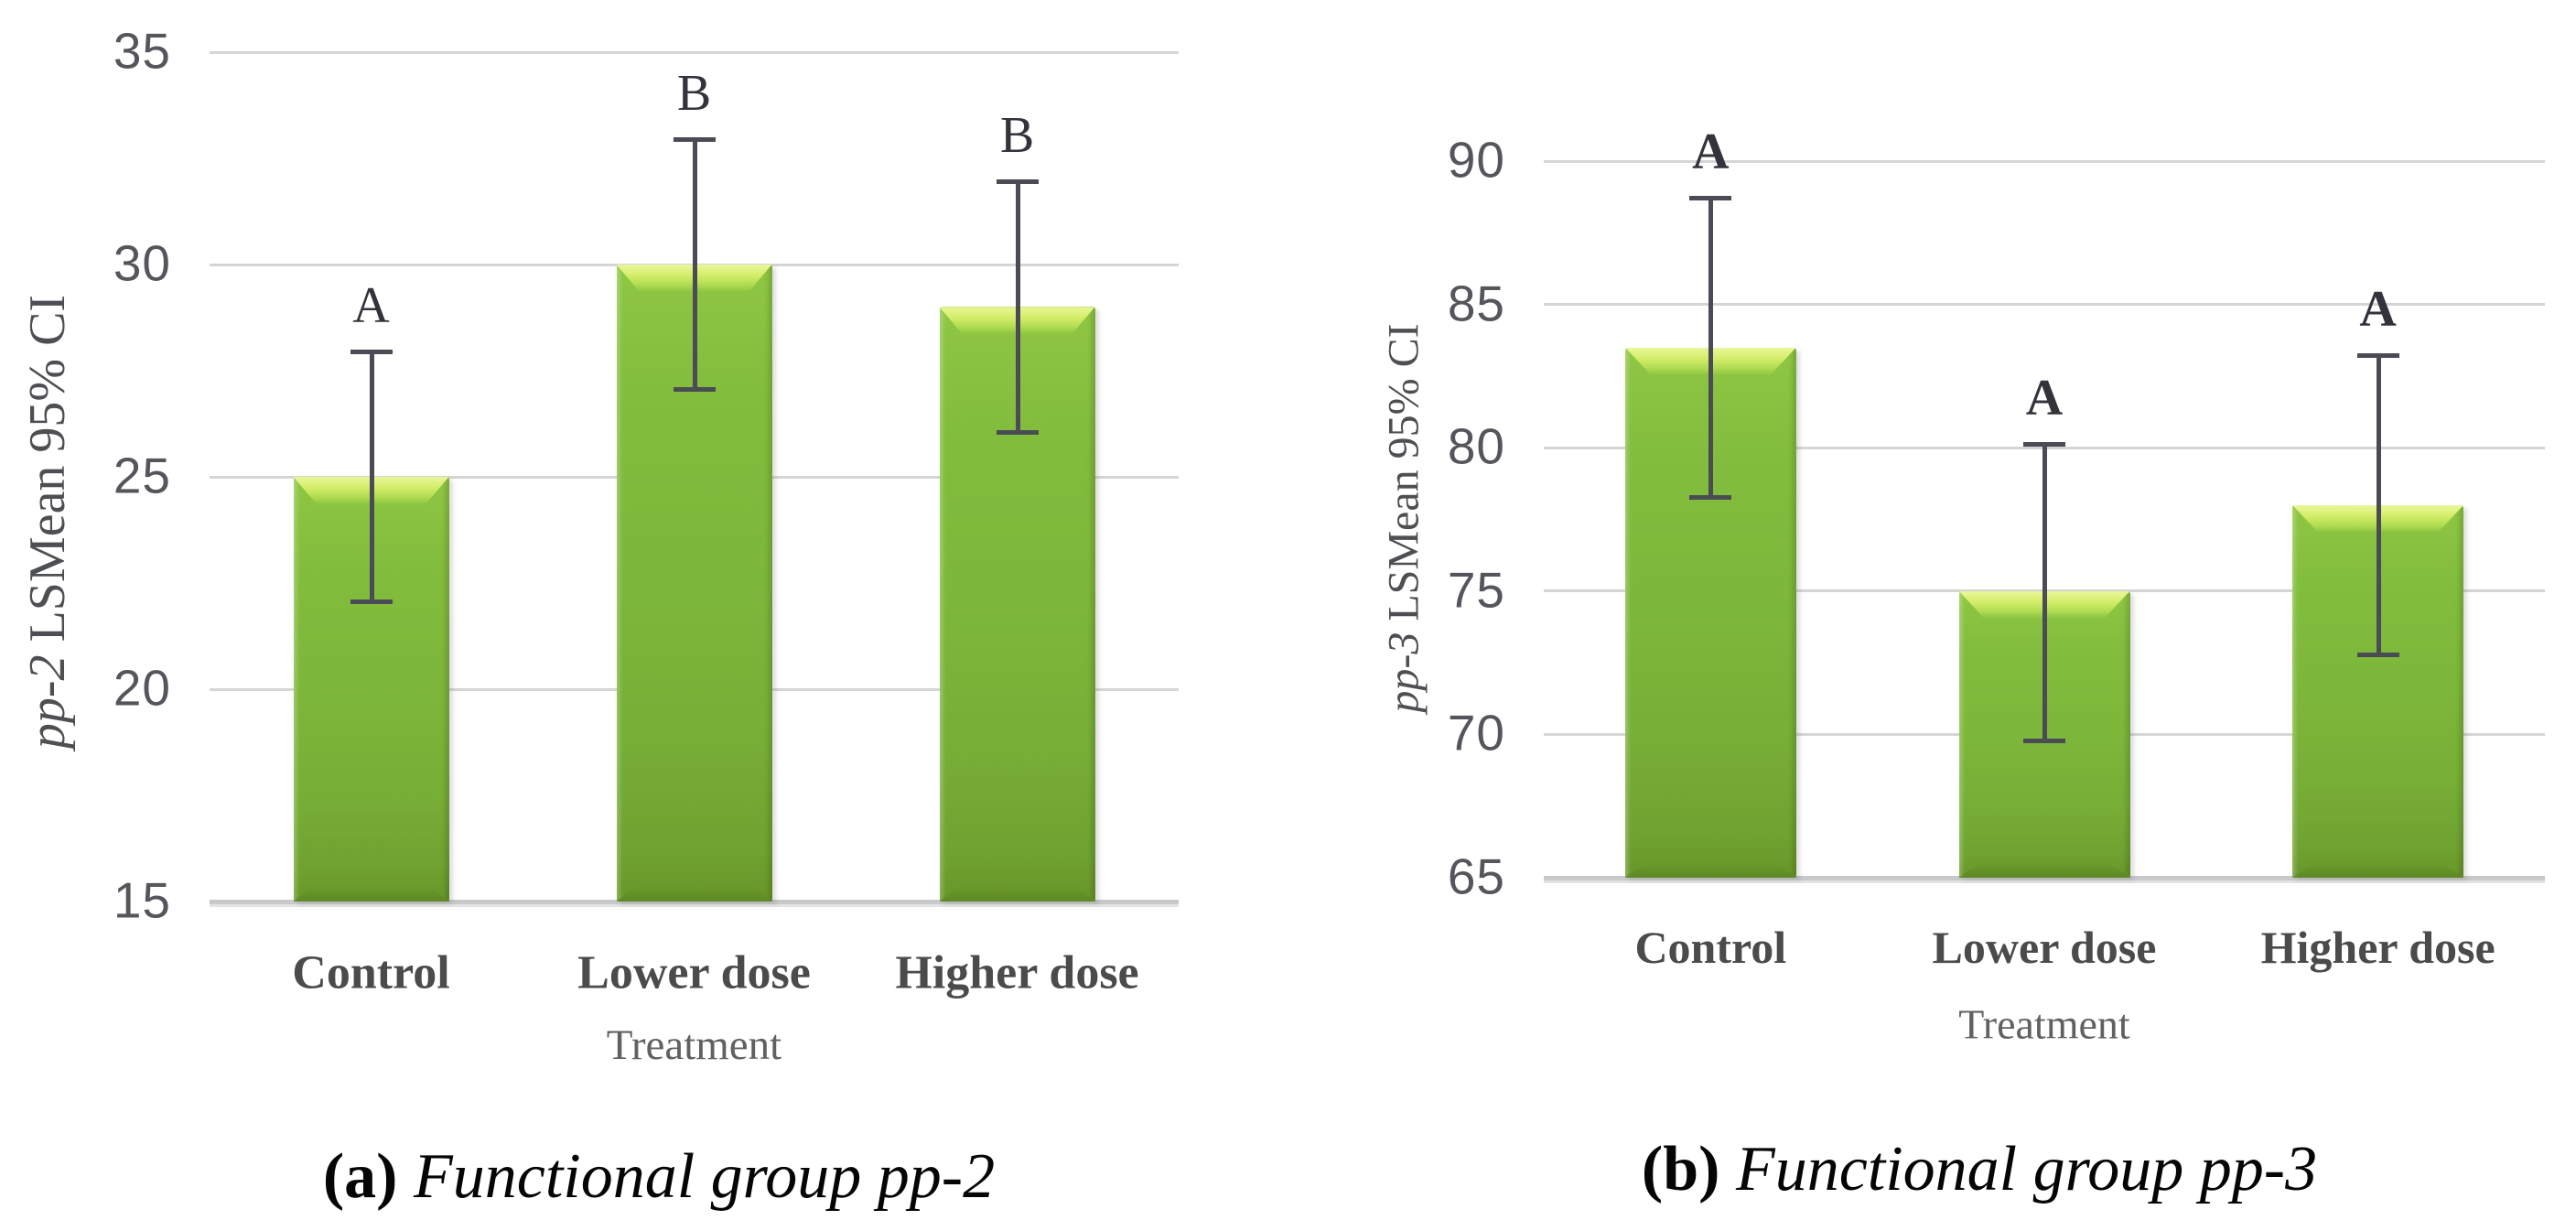 Image resolution: width=2576 pixels, height=1231 pixels. What do you see at coordinates (142, 475) in the screenshot?
I see `y-tick-label: 25` at bounding box center [142, 475].